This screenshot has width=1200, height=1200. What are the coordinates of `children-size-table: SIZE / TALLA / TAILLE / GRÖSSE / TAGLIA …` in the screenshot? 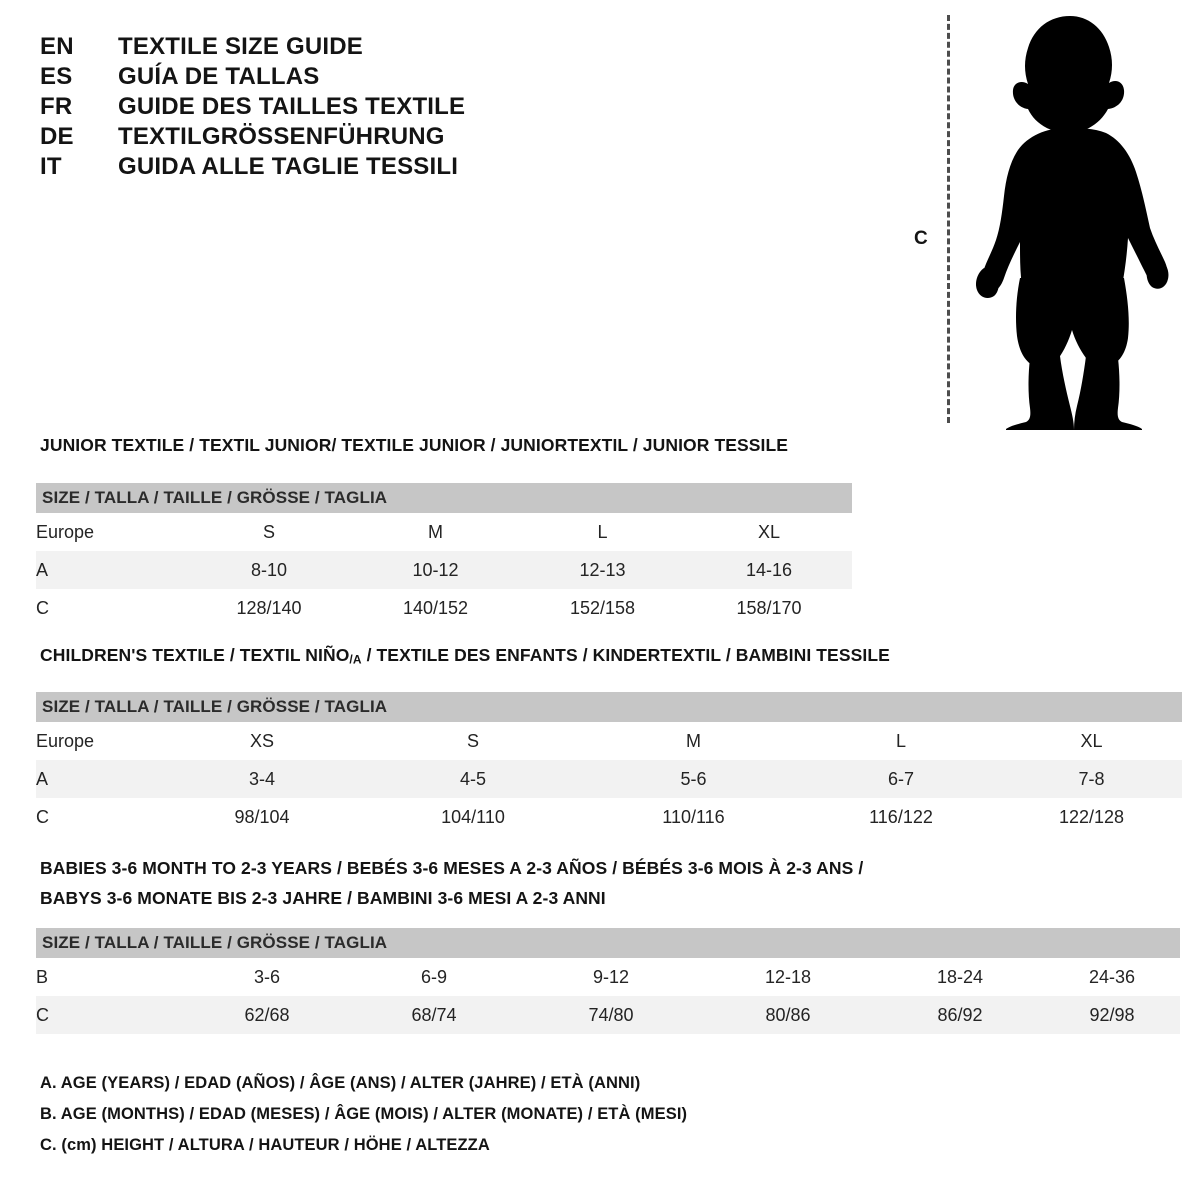 It's located at (609, 764).